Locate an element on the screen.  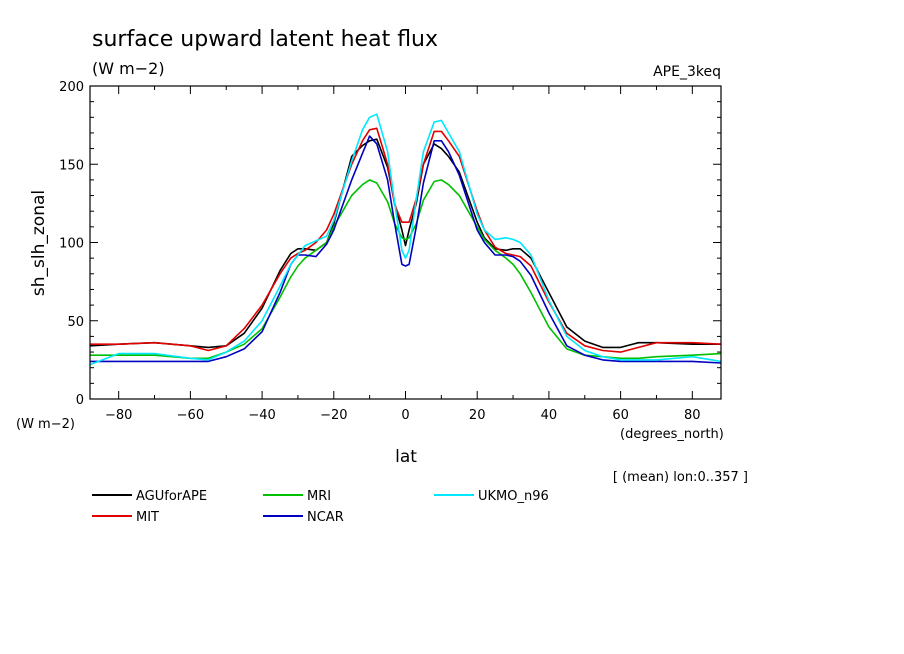
y-tick-label: 100 is located at coordinates (71, 244).